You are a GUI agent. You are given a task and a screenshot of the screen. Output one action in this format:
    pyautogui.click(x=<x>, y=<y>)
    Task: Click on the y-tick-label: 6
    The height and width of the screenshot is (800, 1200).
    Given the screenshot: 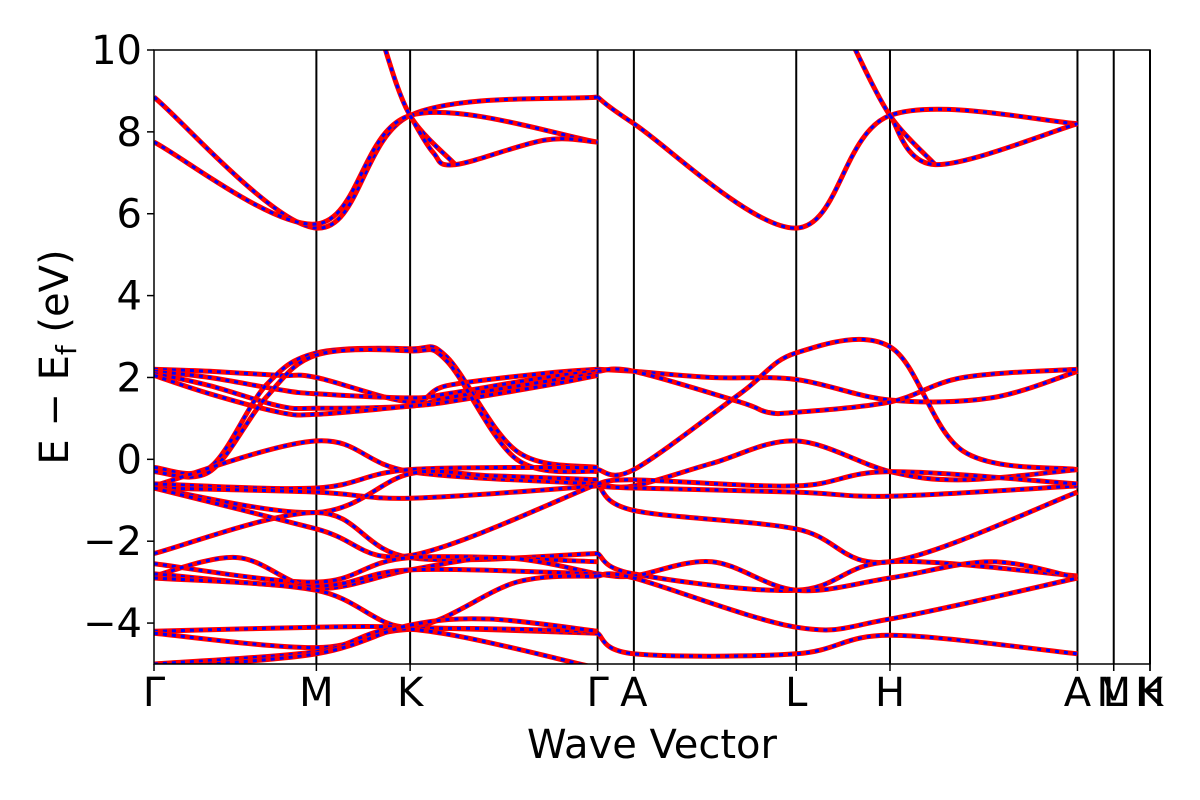 What is the action you would take?
    pyautogui.click(x=129, y=215)
    